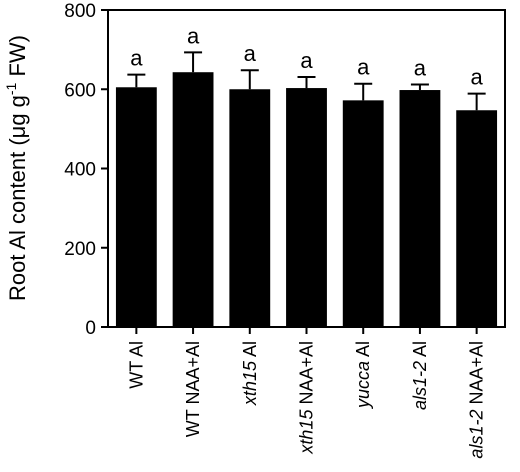 Image resolution: width=520 pixels, height=472 pixels. I want to click on y-tick-label: 200, so click(80, 249).